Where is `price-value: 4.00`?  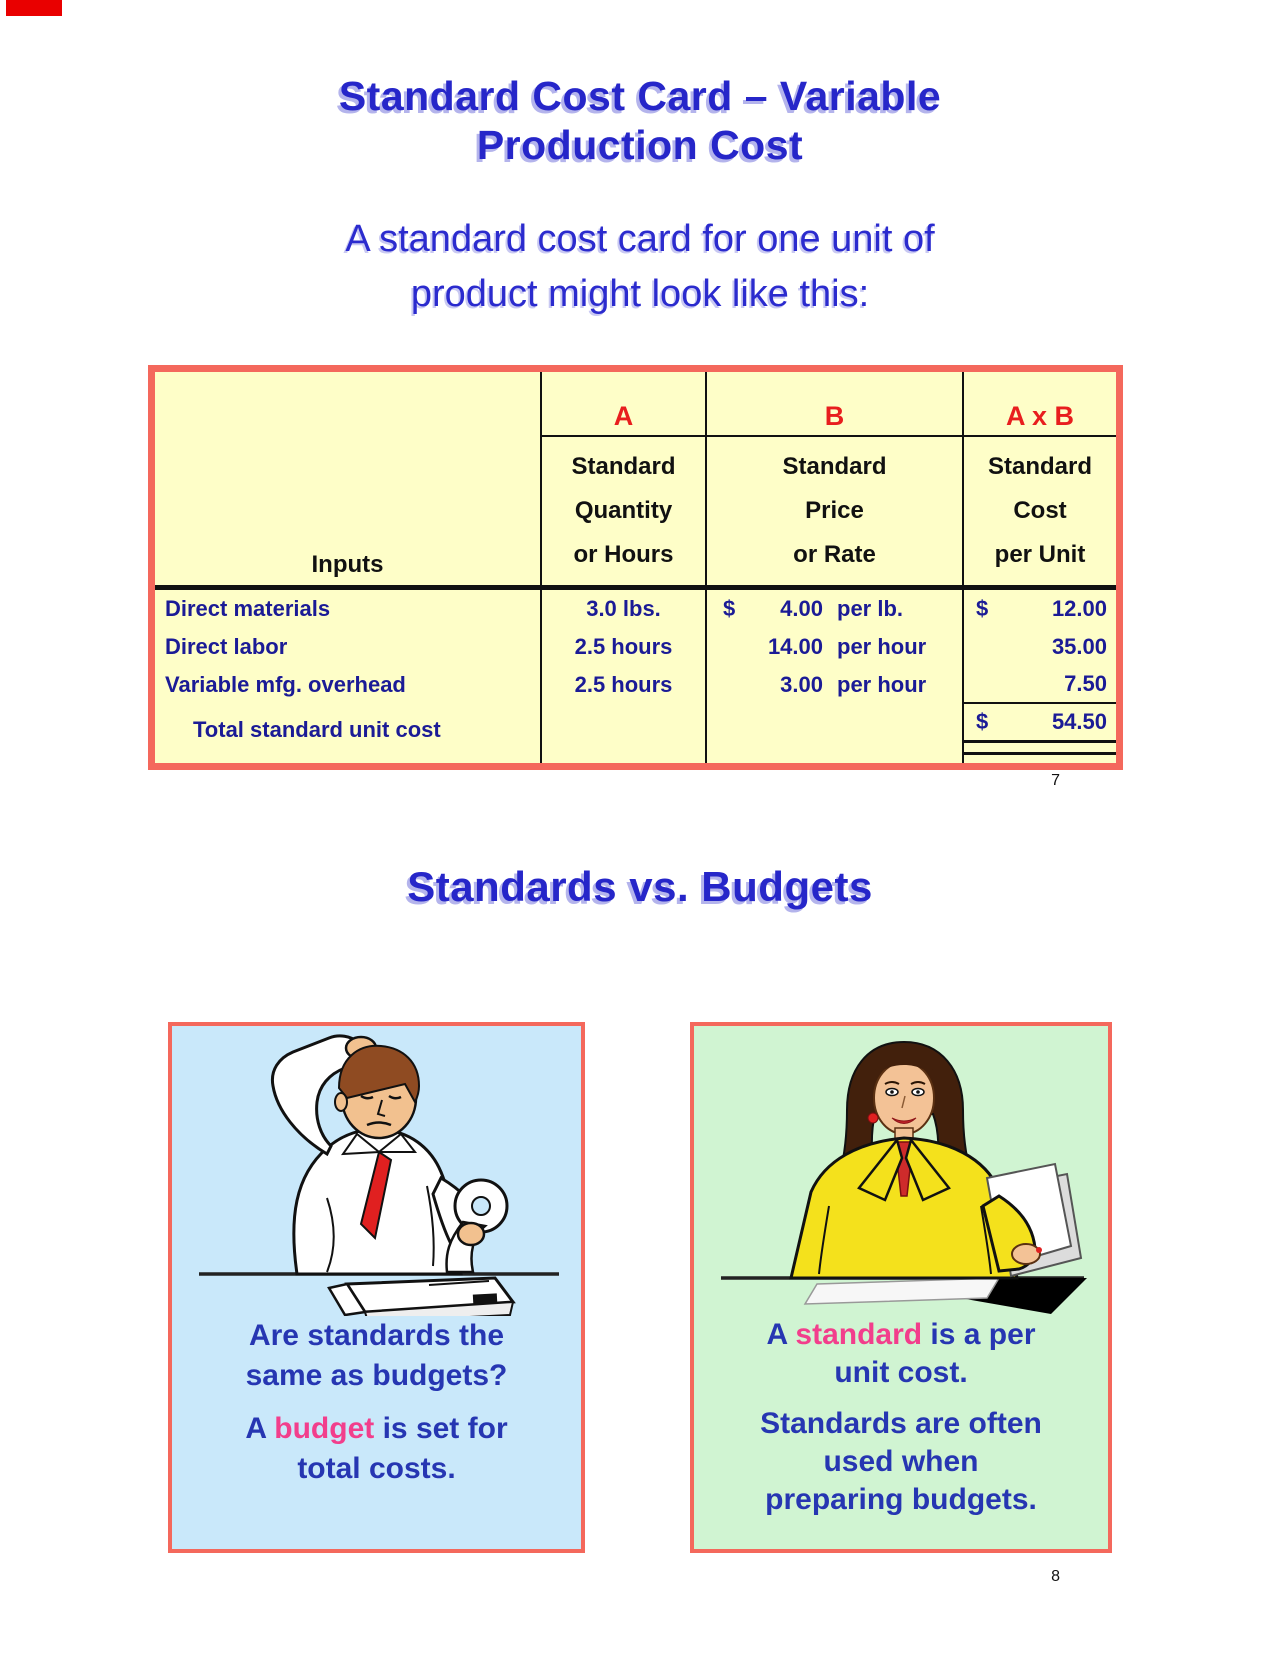 price-value: 4.00 is located at coordinates (801, 608).